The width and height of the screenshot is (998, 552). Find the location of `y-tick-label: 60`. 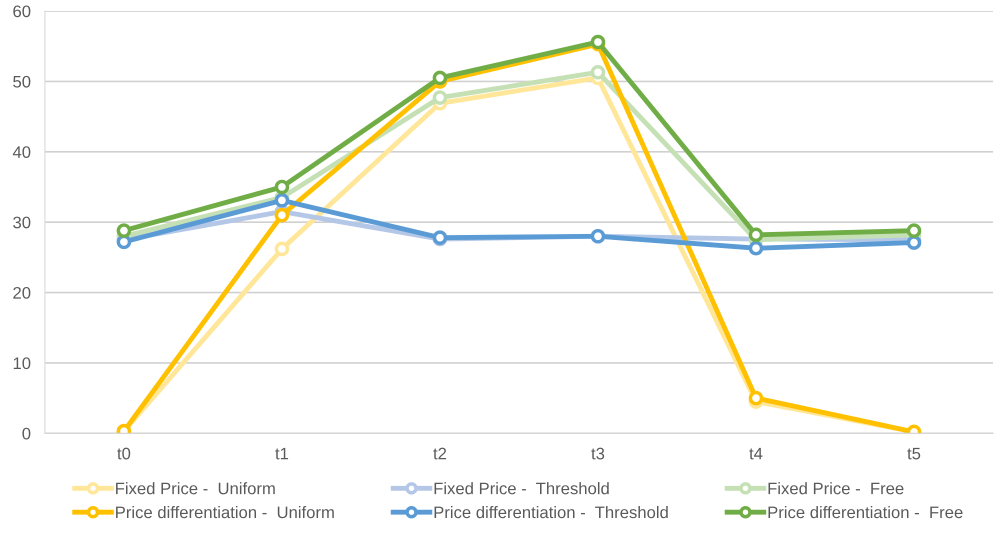

y-tick-label: 60 is located at coordinates (21, 11).